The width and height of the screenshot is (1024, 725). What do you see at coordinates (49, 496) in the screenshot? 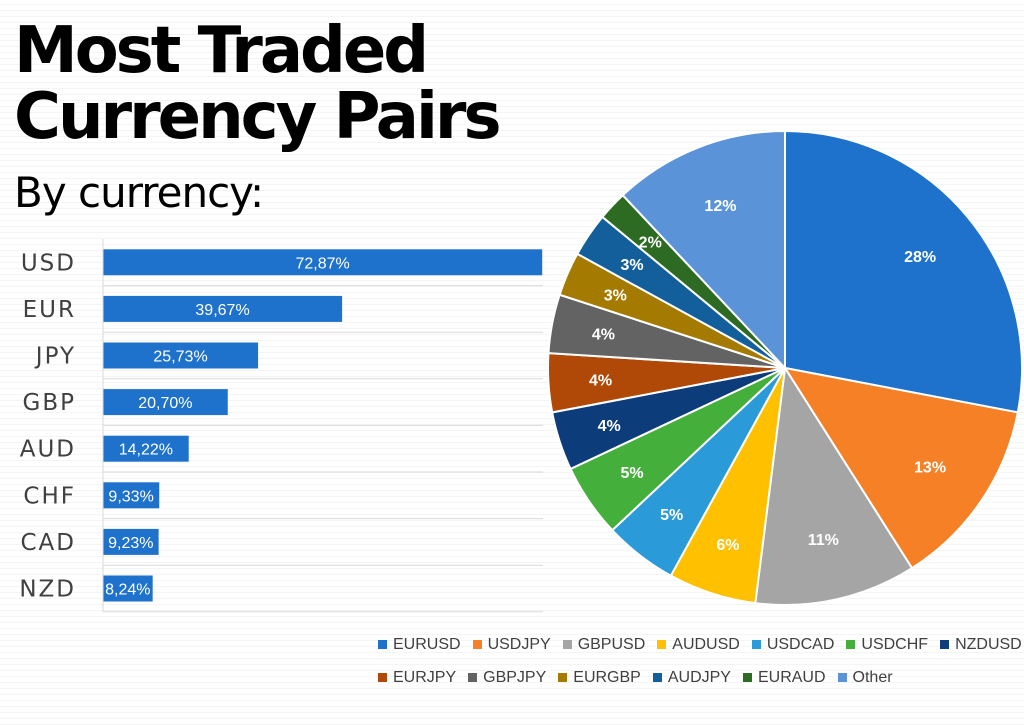
I see `category-label: CHF` at bounding box center [49, 496].